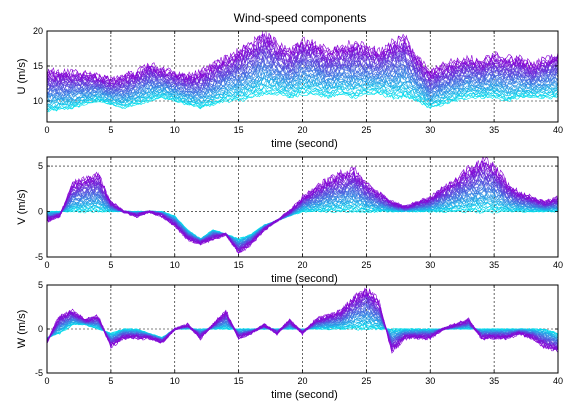 This screenshot has height=412, width=563. I want to click on y-axis-label: W (m/s), so click(22, 329).